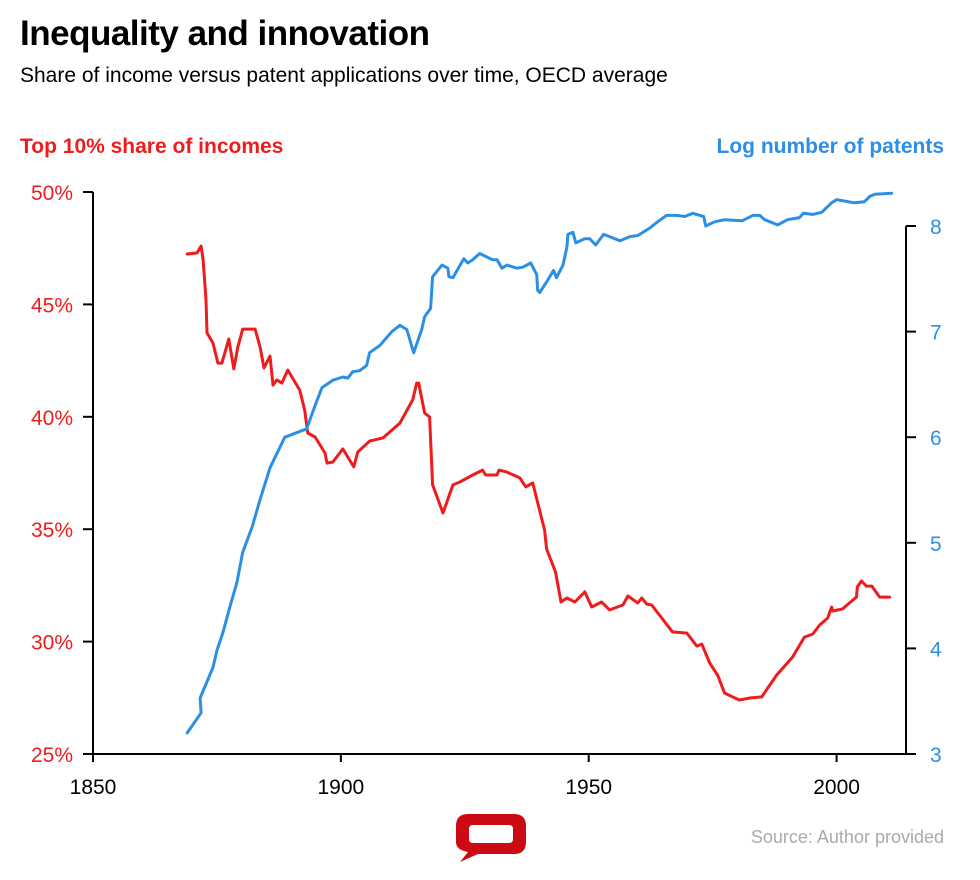 The height and width of the screenshot is (880, 980). What do you see at coordinates (491, 838) in the screenshot?
I see `logo-icon` at bounding box center [491, 838].